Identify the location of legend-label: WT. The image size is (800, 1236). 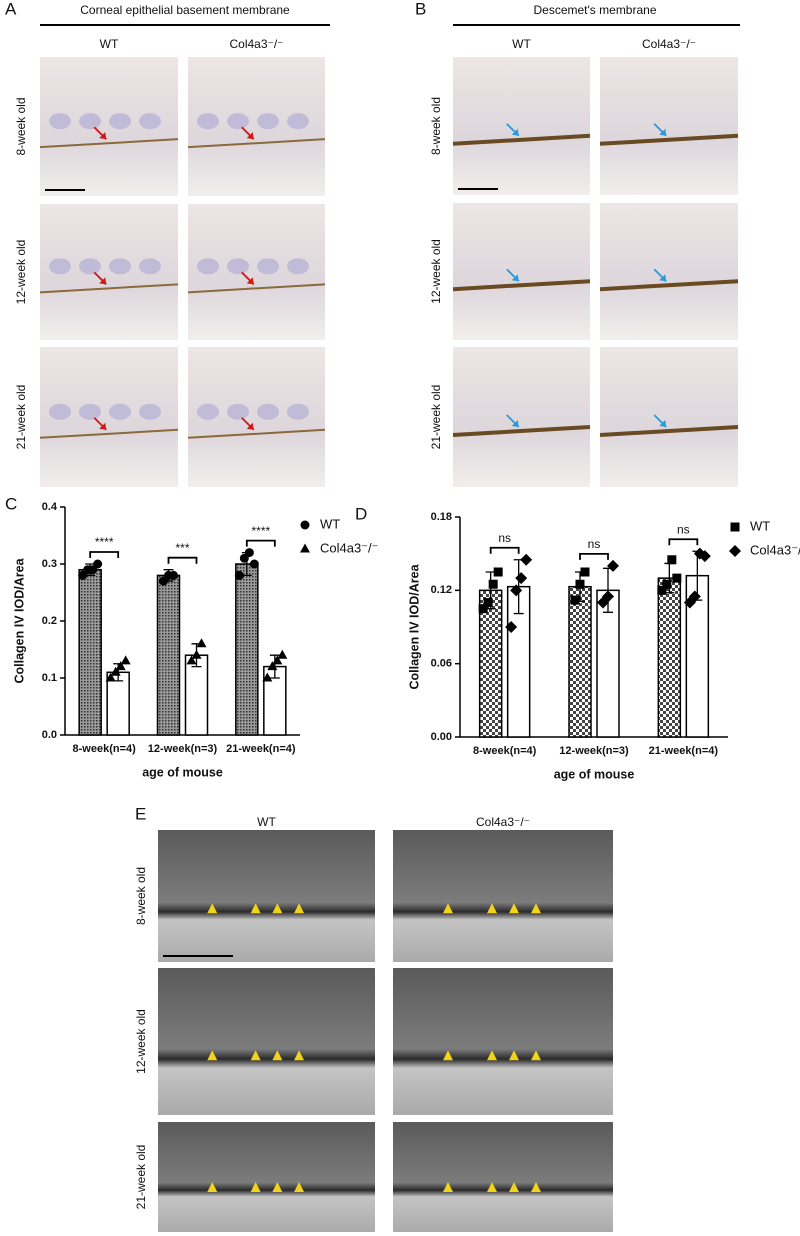
(760, 525).